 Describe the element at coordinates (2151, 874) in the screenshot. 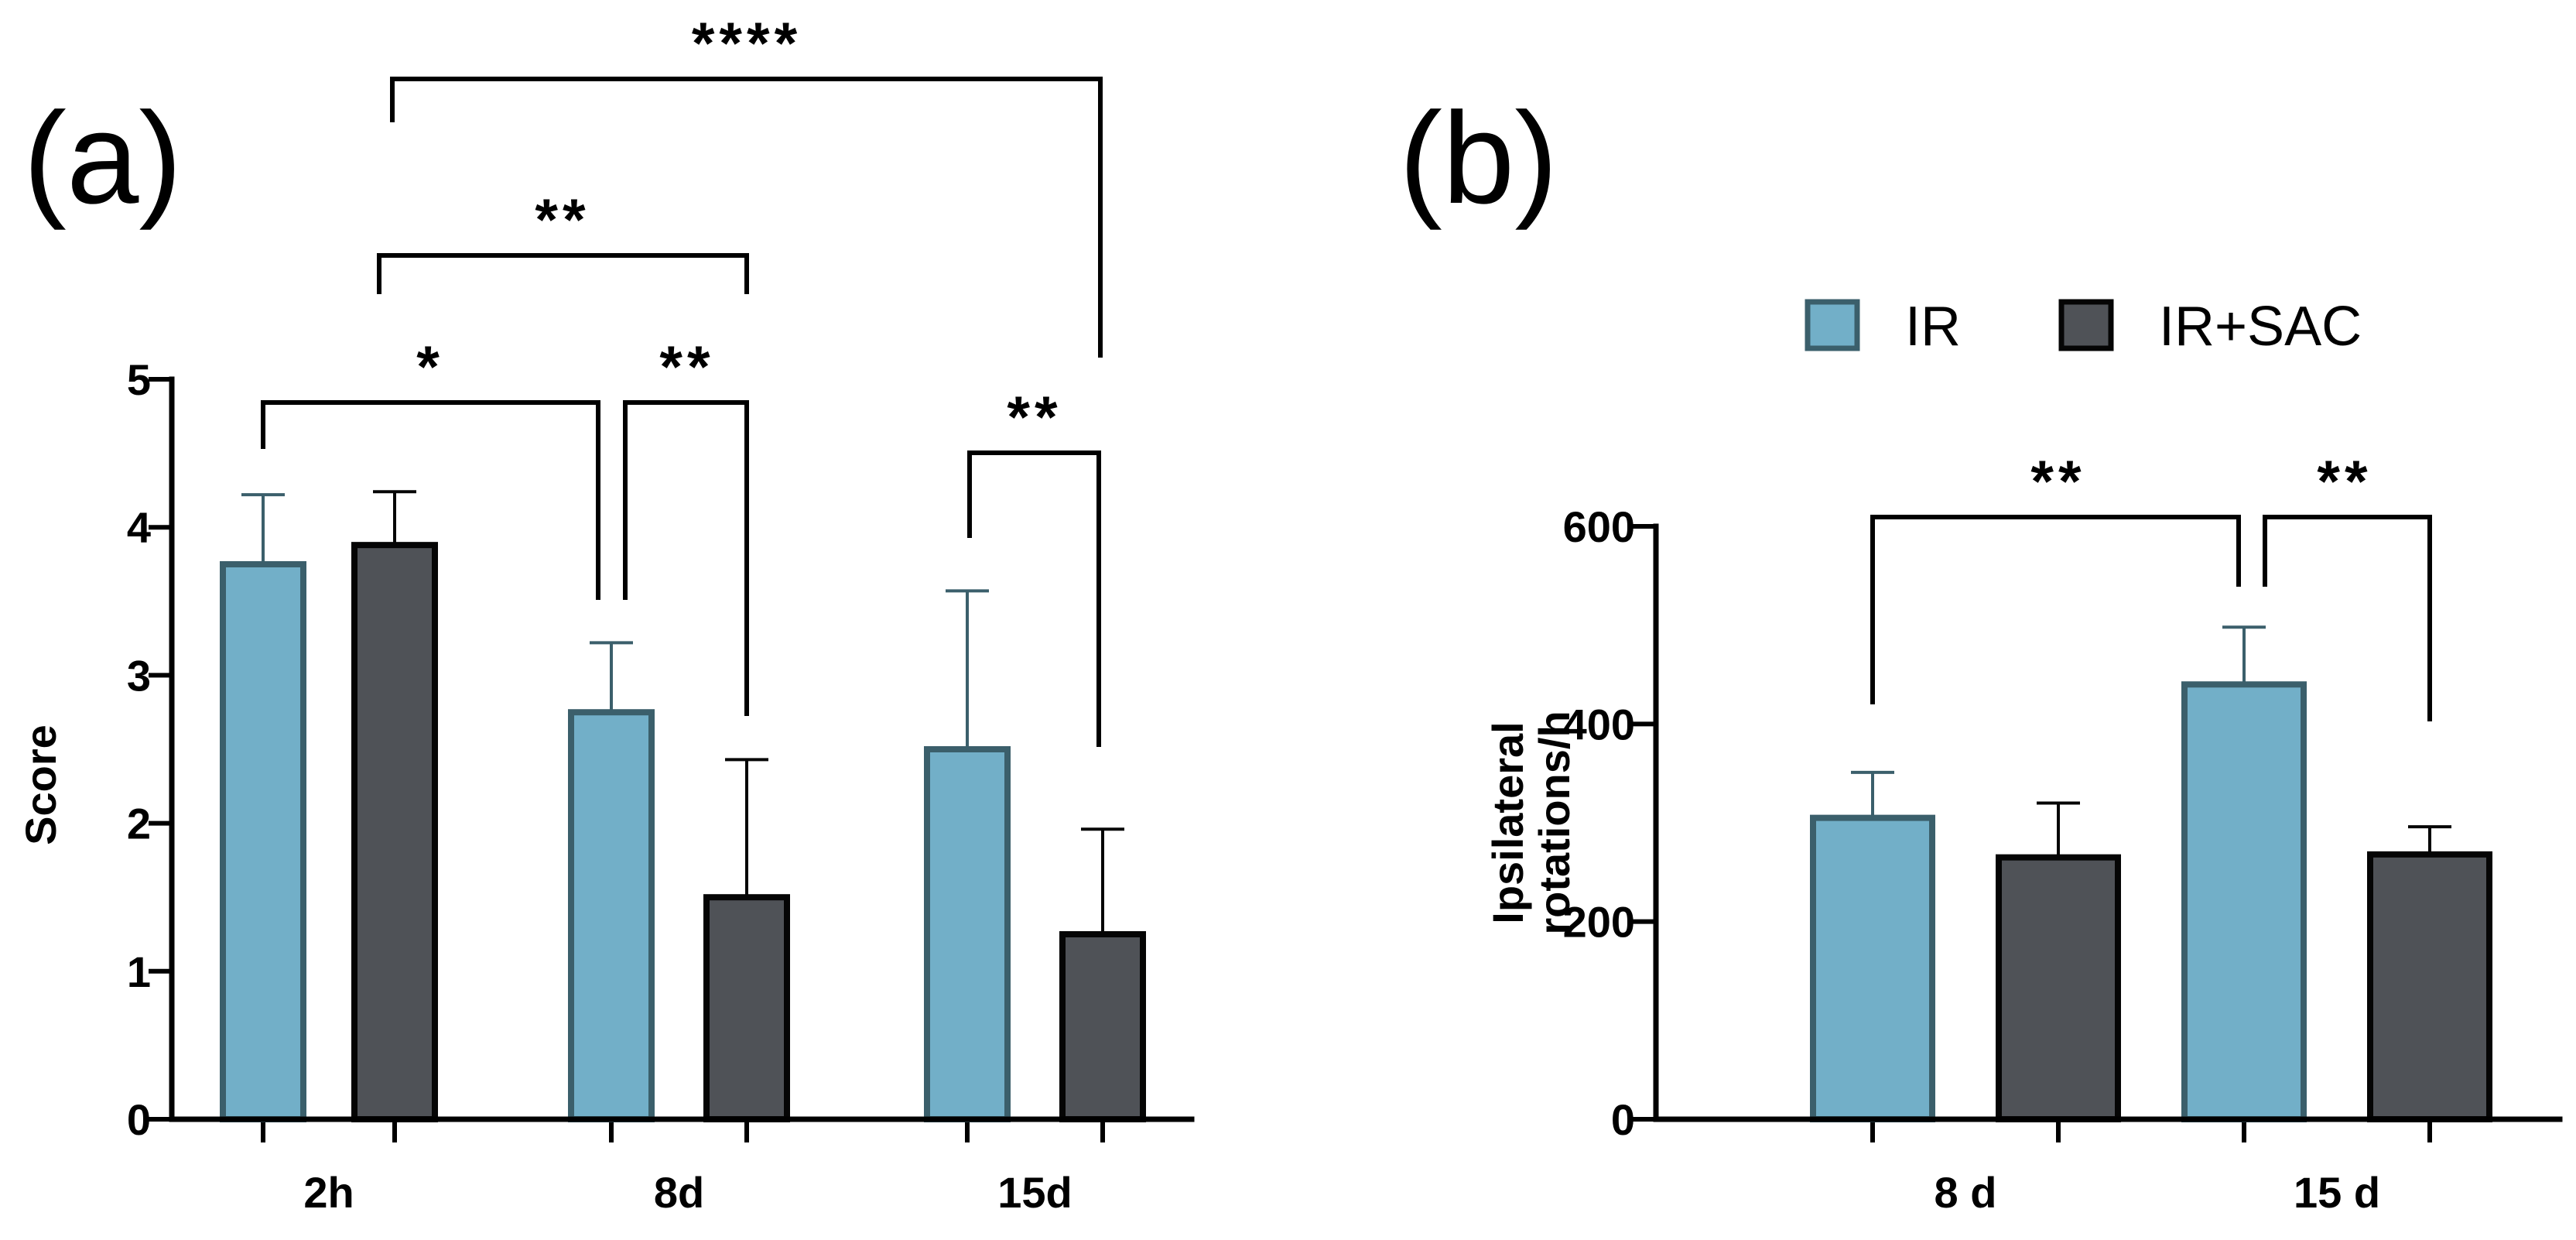

I see `panel-b-bars` at that location.